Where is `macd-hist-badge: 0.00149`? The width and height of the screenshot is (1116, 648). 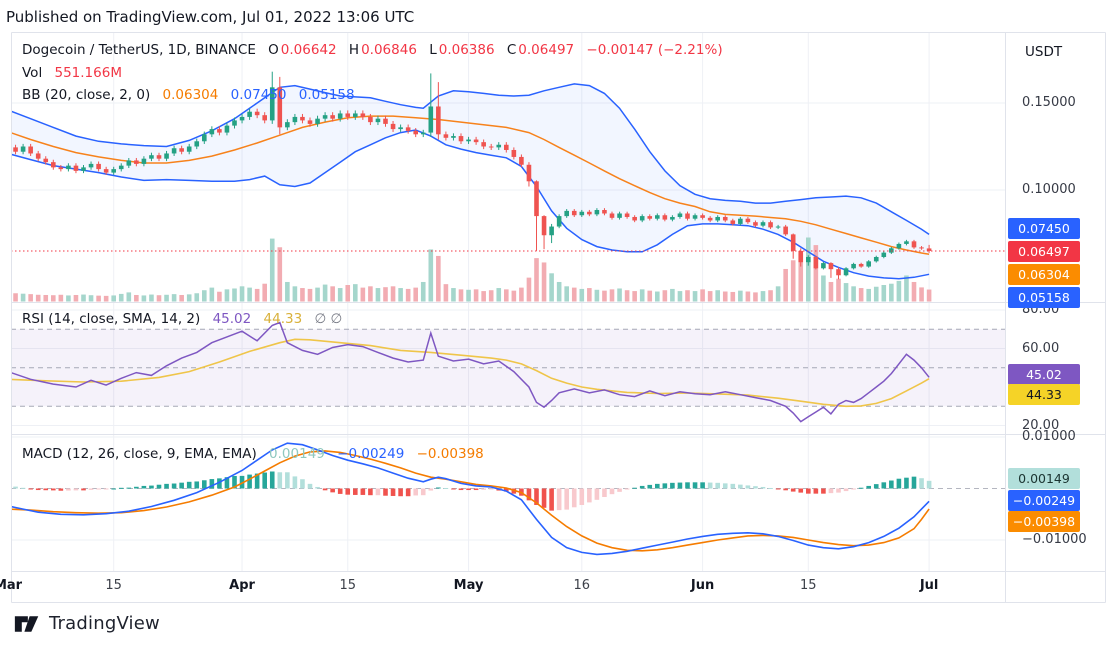 macd-hist-badge: 0.00149 is located at coordinates (1044, 478).